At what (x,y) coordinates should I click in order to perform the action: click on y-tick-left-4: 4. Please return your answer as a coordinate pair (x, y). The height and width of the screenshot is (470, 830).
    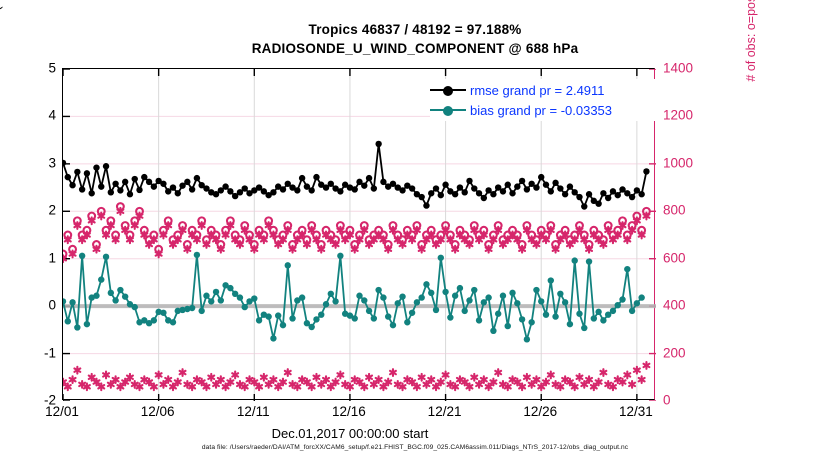
    Looking at the image, I should click on (52, 115).